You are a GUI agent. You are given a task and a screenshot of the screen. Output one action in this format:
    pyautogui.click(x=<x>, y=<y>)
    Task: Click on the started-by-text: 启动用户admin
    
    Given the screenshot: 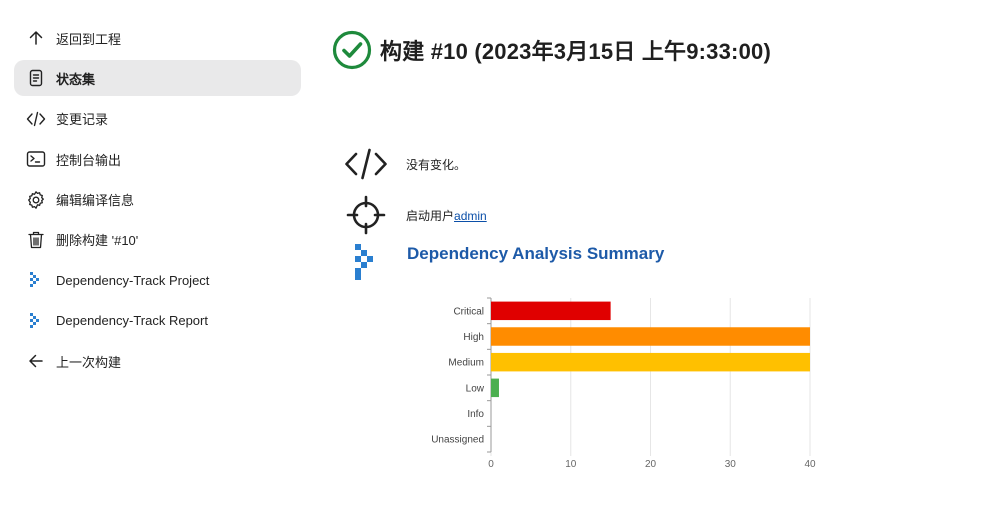 What is the action you would take?
    pyautogui.click(x=446, y=215)
    